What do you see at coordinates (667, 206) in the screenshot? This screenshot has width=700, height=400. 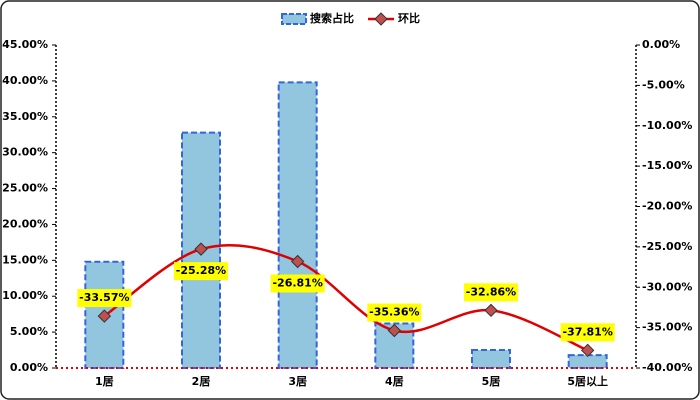 I see `y2-tick-label: -20.00%` at bounding box center [667, 206].